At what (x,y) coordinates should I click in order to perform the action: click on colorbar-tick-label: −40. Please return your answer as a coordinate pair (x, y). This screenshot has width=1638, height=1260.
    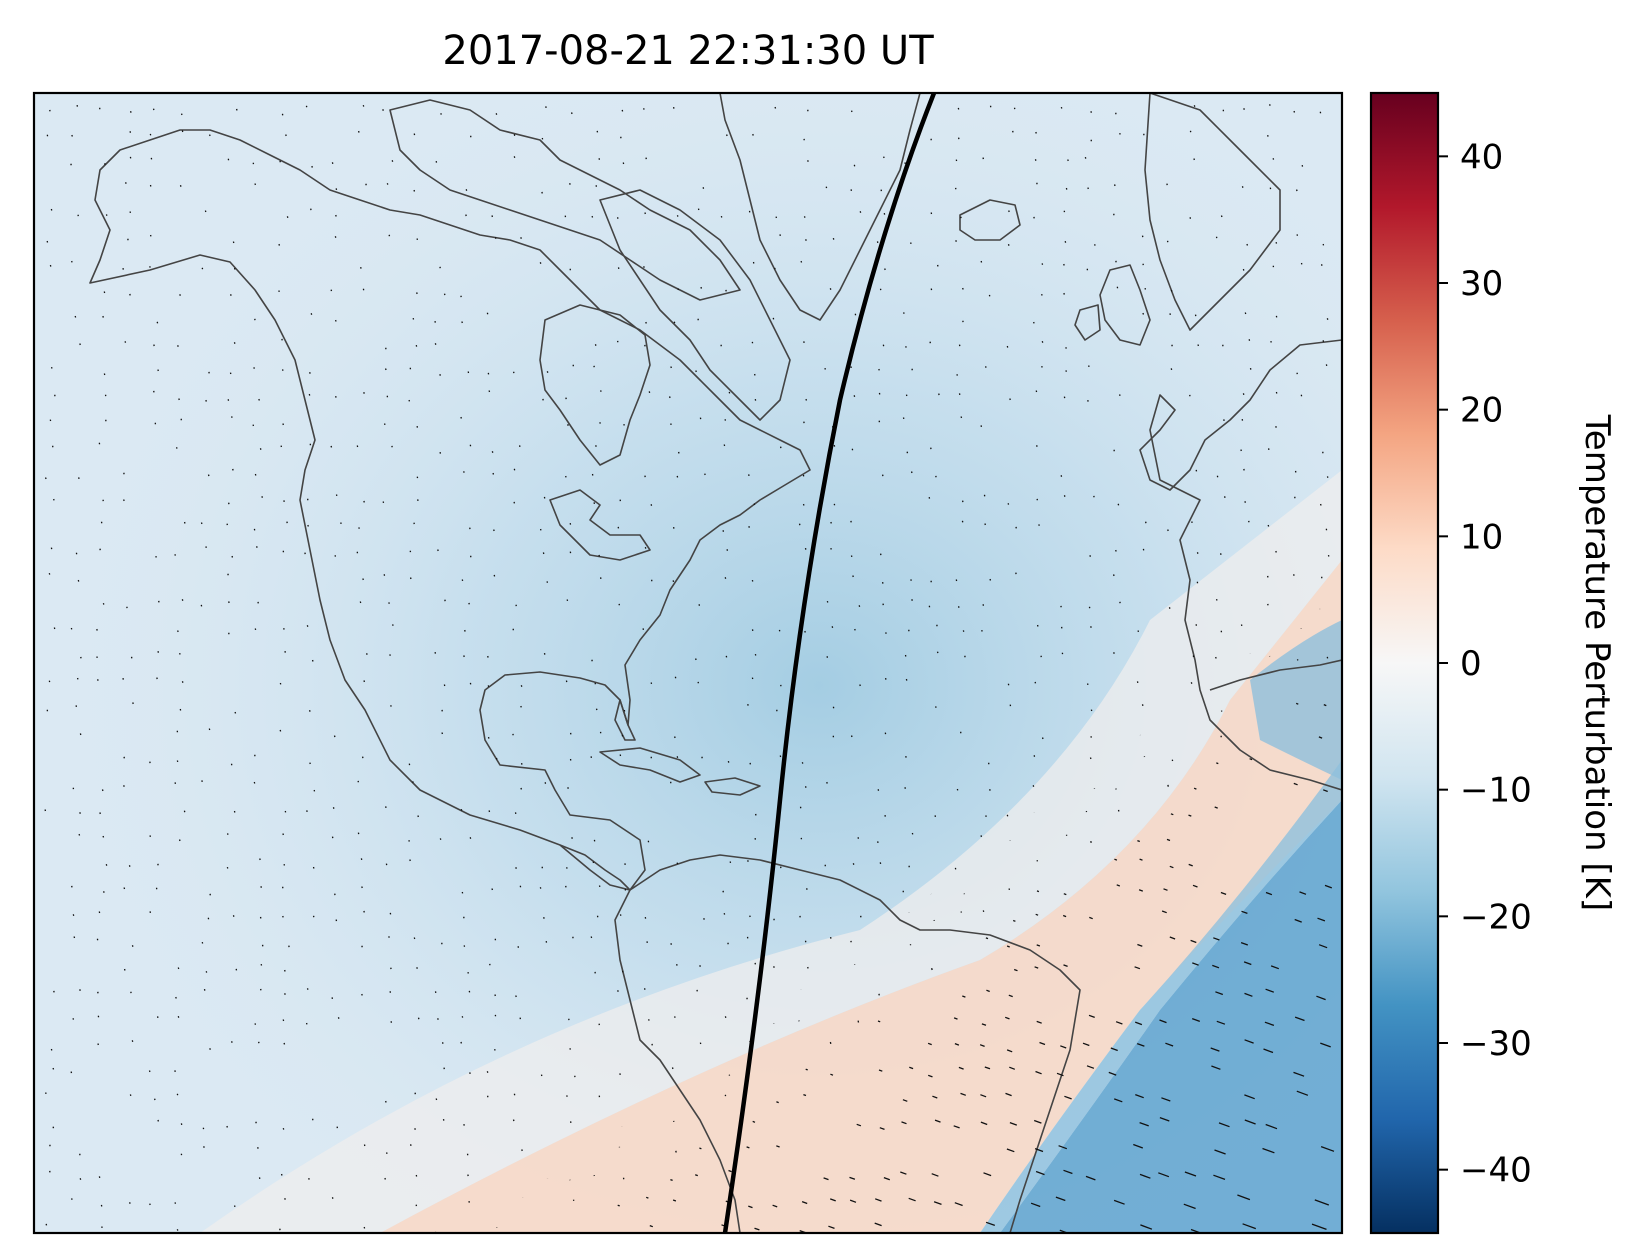
    Looking at the image, I should click on (1496, 1171).